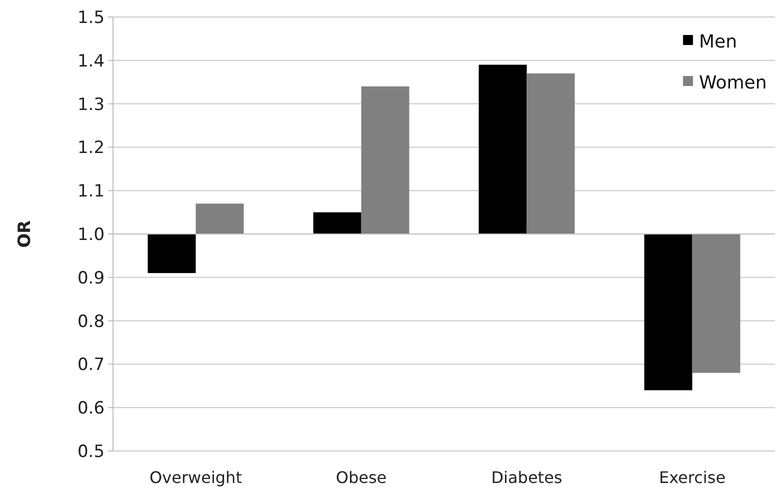 The width and height of the screenshot is (779, 497). Describe the element at coordinates (91, 365) in the screenshot. I see `y-tick-label: 0.7` at that location.